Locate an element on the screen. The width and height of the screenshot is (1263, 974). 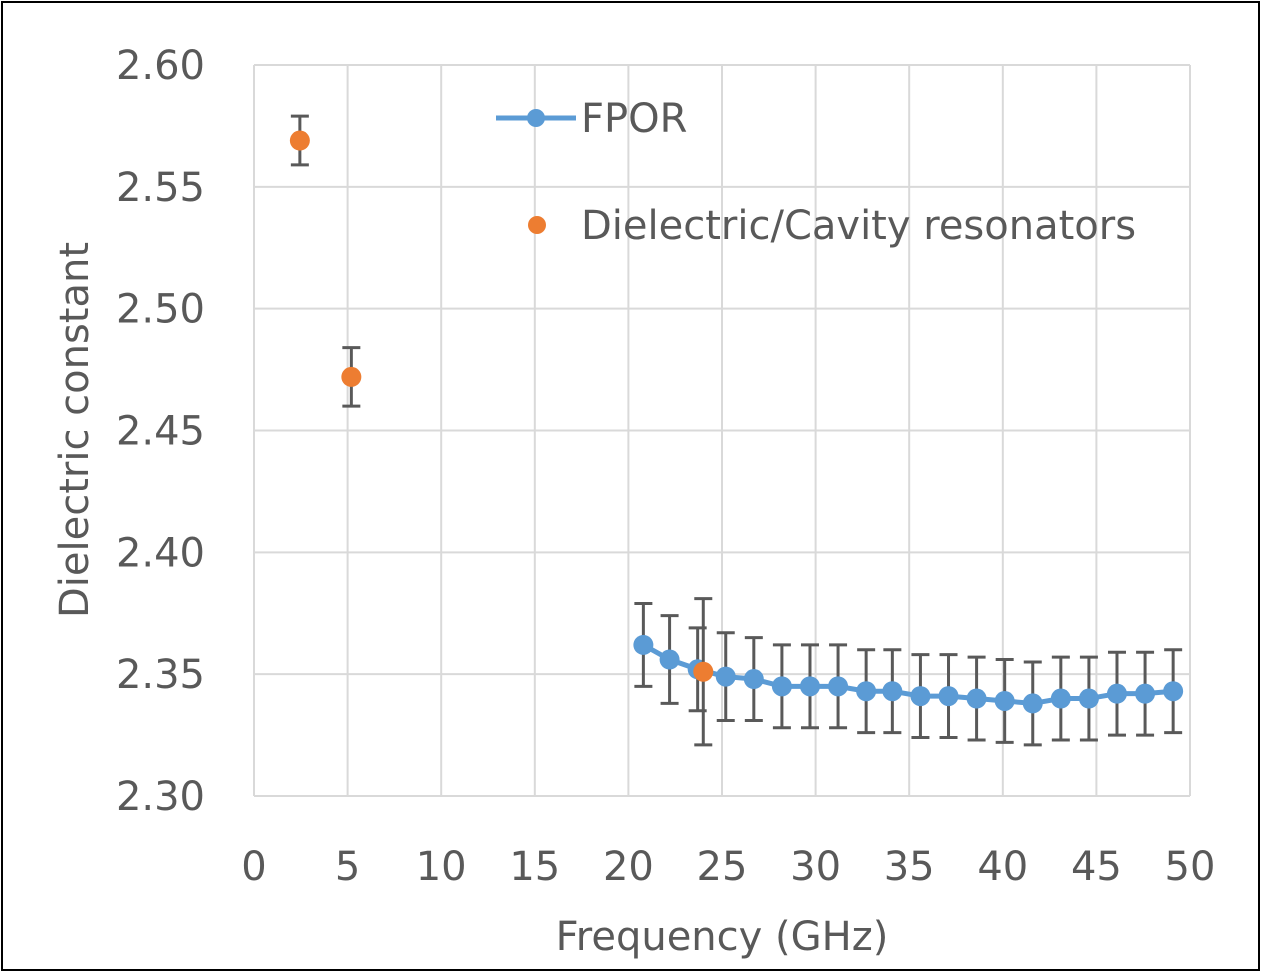
legend-resonator-marker is located at coordinates (537, 225).